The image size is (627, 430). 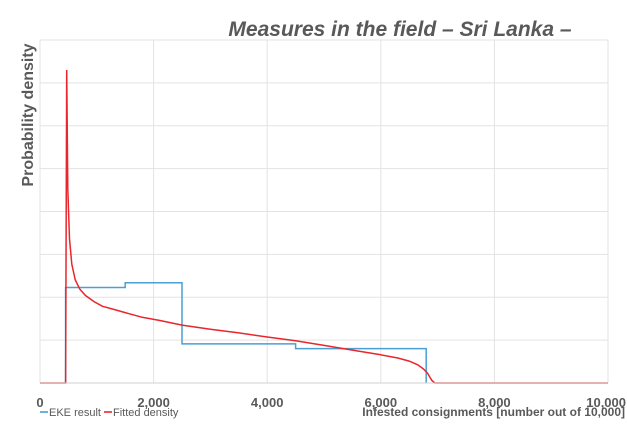 What do you see at coordinates (494, 402) in the screenshot?
I see `x-tick-label: 8,000` at bounding box center [494, 402].